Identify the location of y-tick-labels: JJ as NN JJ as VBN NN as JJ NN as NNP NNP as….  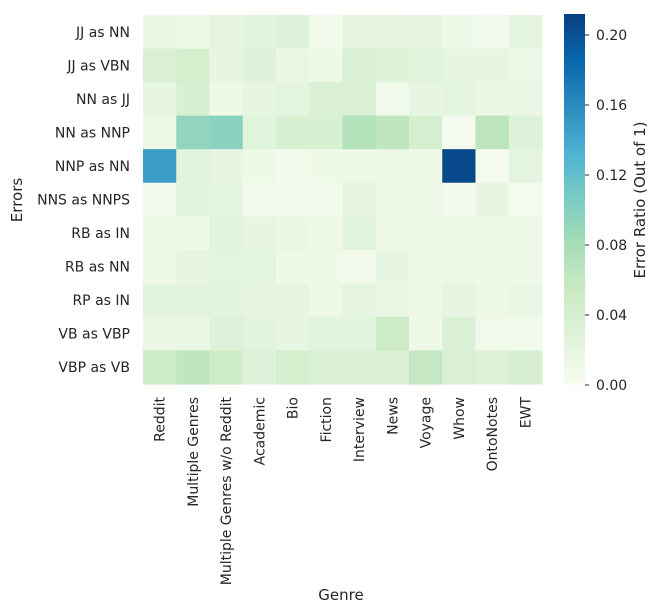
(83, 200).